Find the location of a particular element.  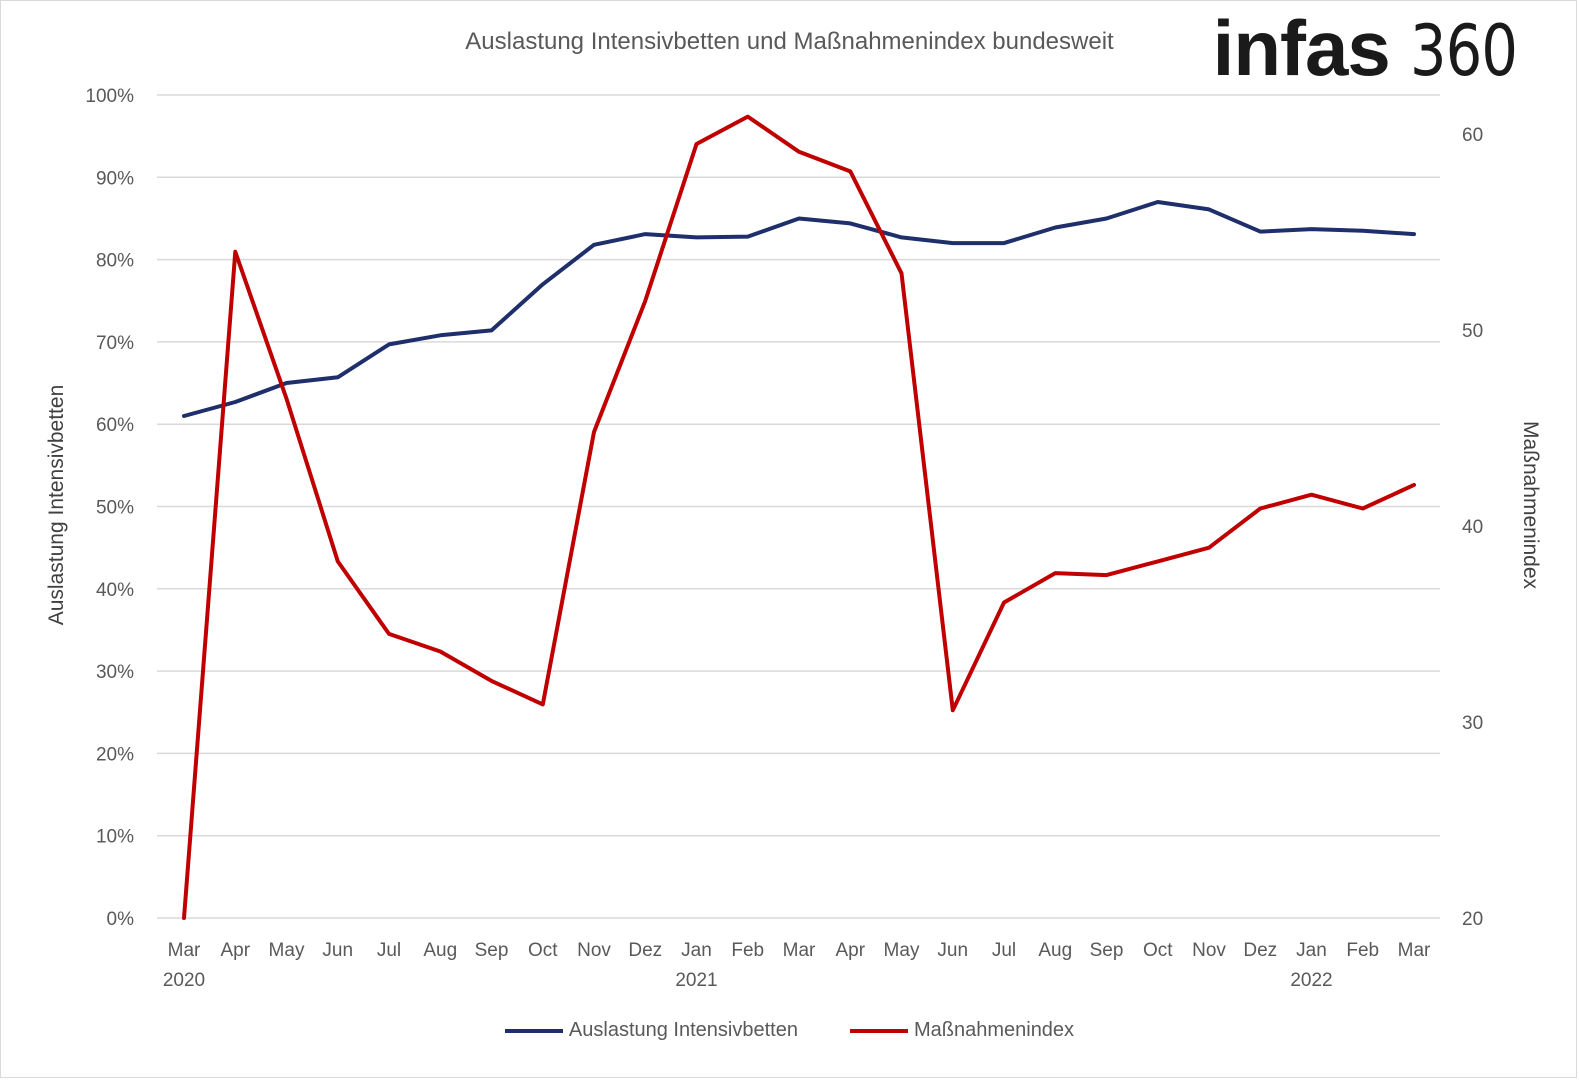

logo-number: 360 is located at coordinates (1464, 51).